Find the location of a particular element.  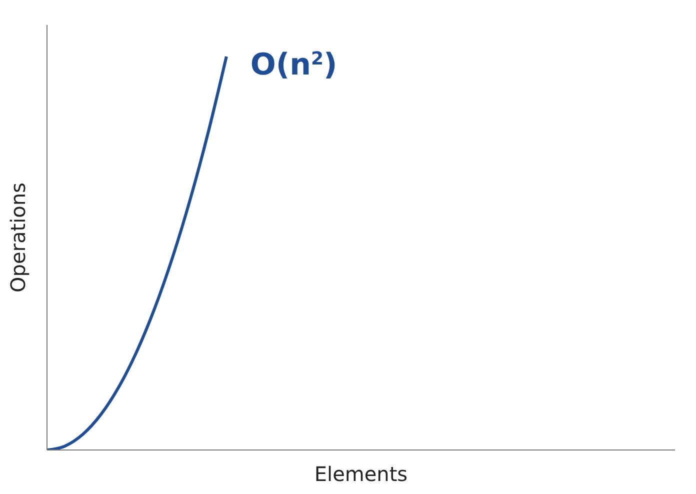

y-axis-title: Operations is located at coordinates (18, 237).